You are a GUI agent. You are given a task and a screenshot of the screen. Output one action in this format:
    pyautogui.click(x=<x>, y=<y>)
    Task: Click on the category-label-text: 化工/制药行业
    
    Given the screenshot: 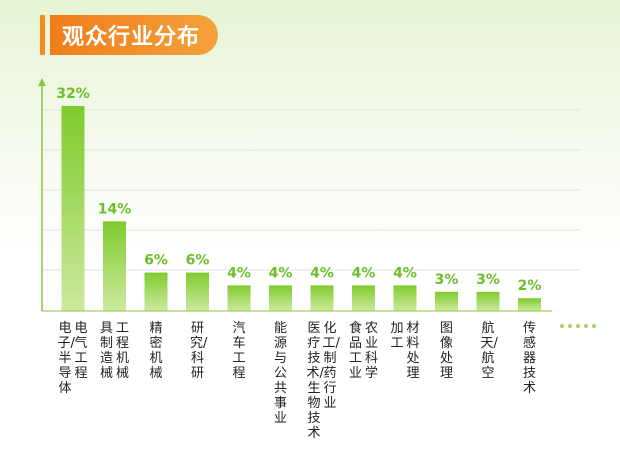 What is the action you would take?
    pyautogui.click(x=331, y=366)
    